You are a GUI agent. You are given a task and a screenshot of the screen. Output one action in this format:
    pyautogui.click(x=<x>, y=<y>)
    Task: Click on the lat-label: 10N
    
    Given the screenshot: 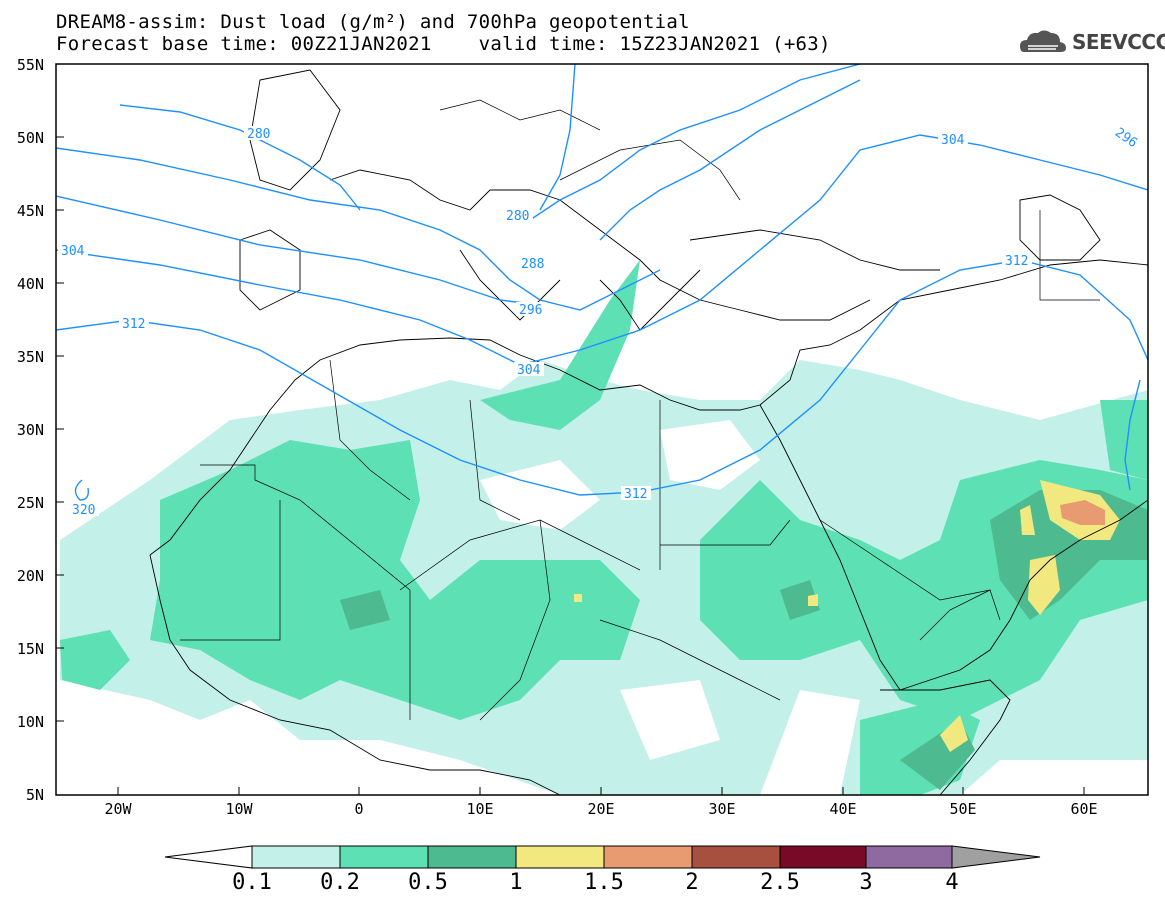 What is the action you would take?
    pyautogui.click(x=30, y=722)
    